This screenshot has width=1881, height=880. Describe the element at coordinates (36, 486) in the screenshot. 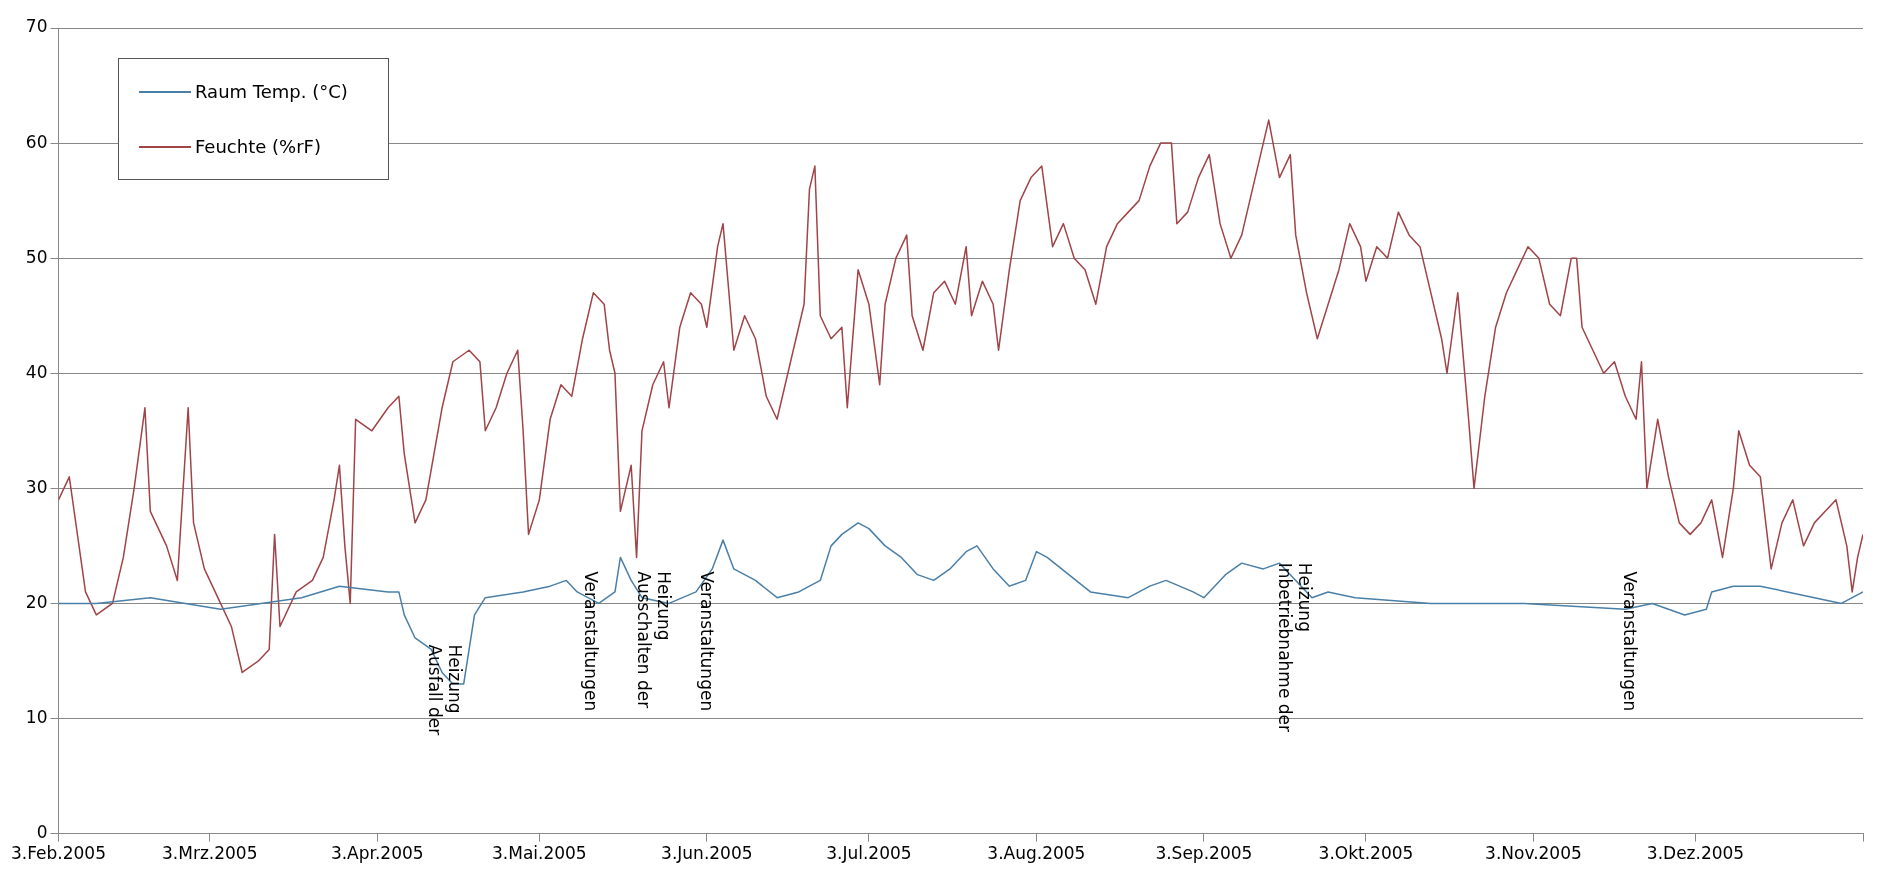

I see `y-tick-label: 30` at that location.